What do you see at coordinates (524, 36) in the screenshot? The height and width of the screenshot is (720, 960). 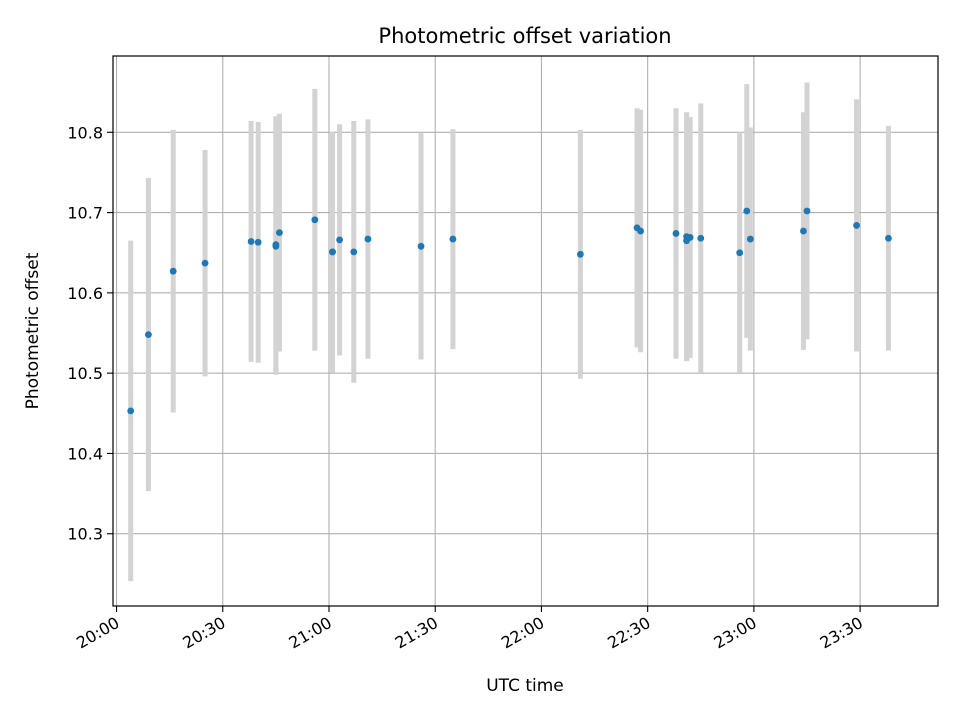 I see `chart-title: Photometric offset variation` at bounding box center [524, 36].